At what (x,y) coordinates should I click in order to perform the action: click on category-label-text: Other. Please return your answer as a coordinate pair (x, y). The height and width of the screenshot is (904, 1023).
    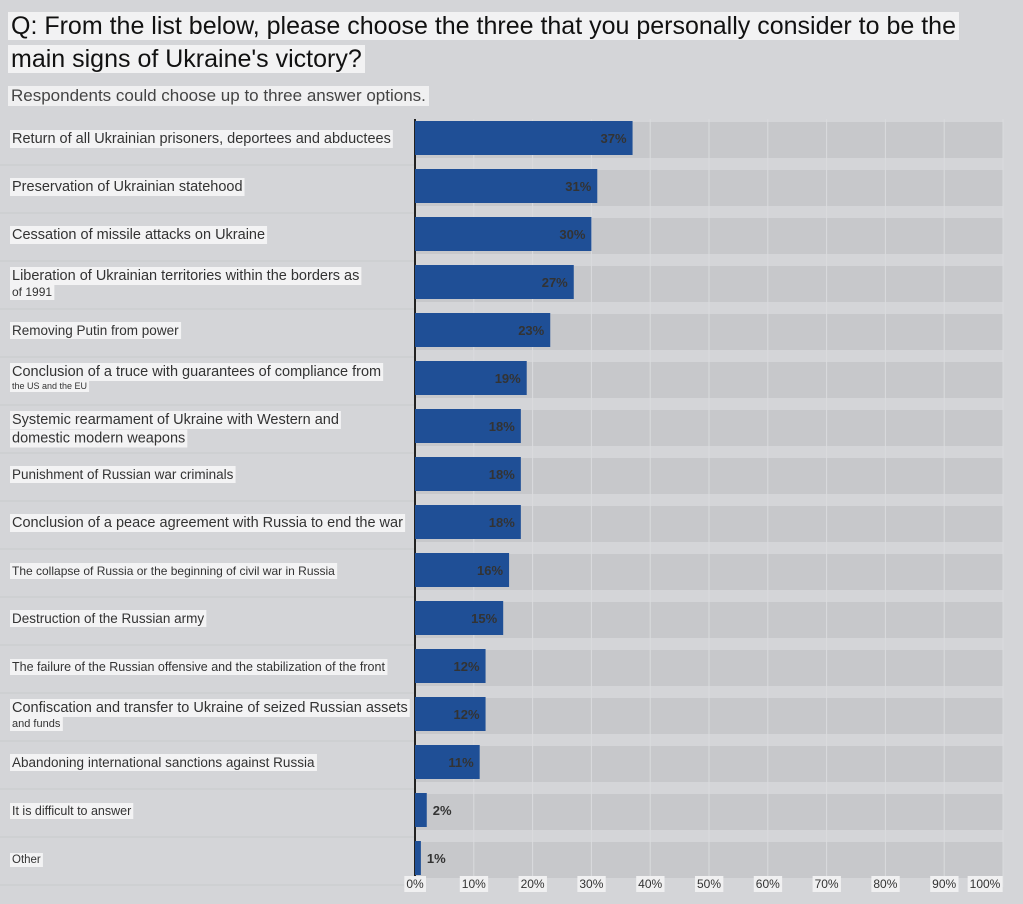
    Looking at the image, I should click on (26, 860).